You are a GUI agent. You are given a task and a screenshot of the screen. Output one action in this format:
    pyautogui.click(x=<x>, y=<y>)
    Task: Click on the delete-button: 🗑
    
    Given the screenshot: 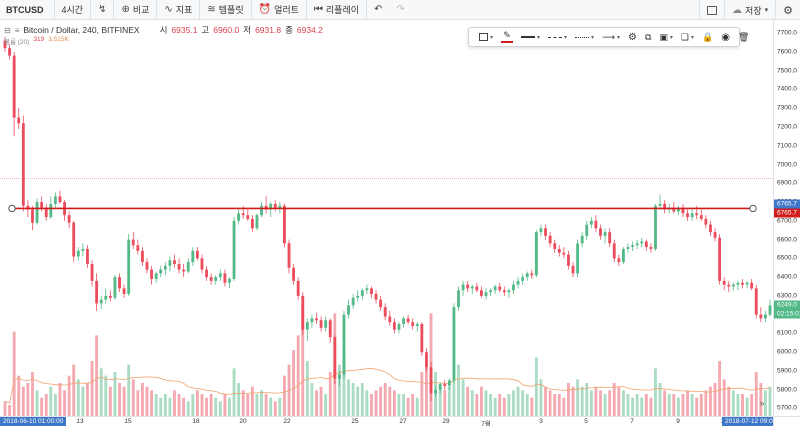 What is the action you would take?
    pyautogui.click(x=743, y=37)
    